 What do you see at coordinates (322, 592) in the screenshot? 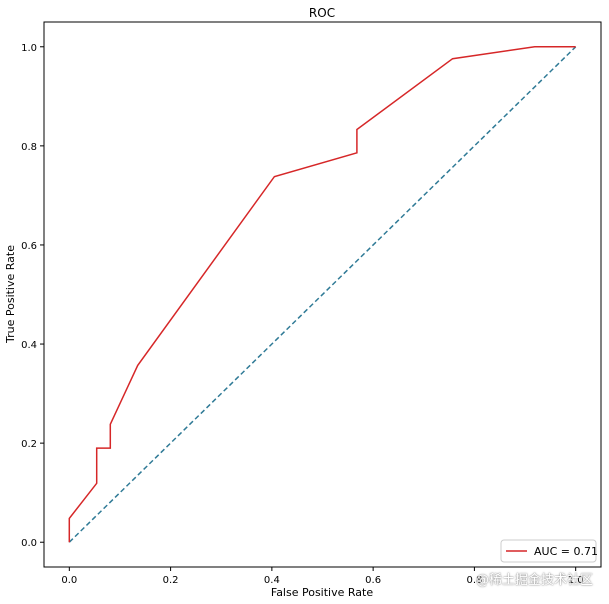
I see `x-axis-label: False Positive Rate` at bounding box center [322, 592].